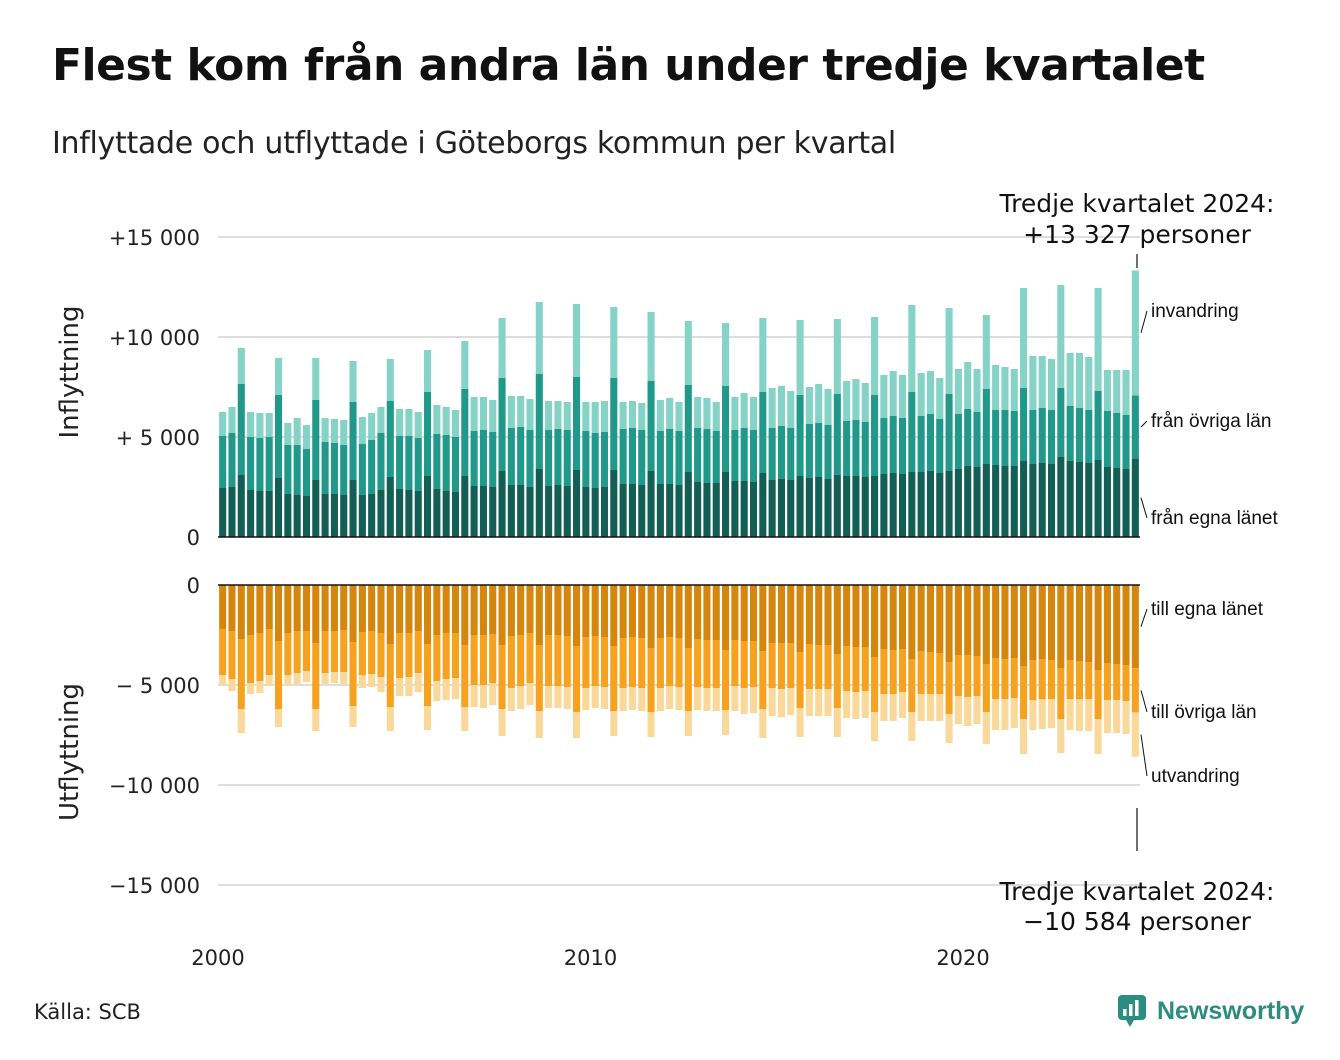 This screenshot has width=1340, height=1060. I want to click on x-tick-label: 2000, so click(217, 958).